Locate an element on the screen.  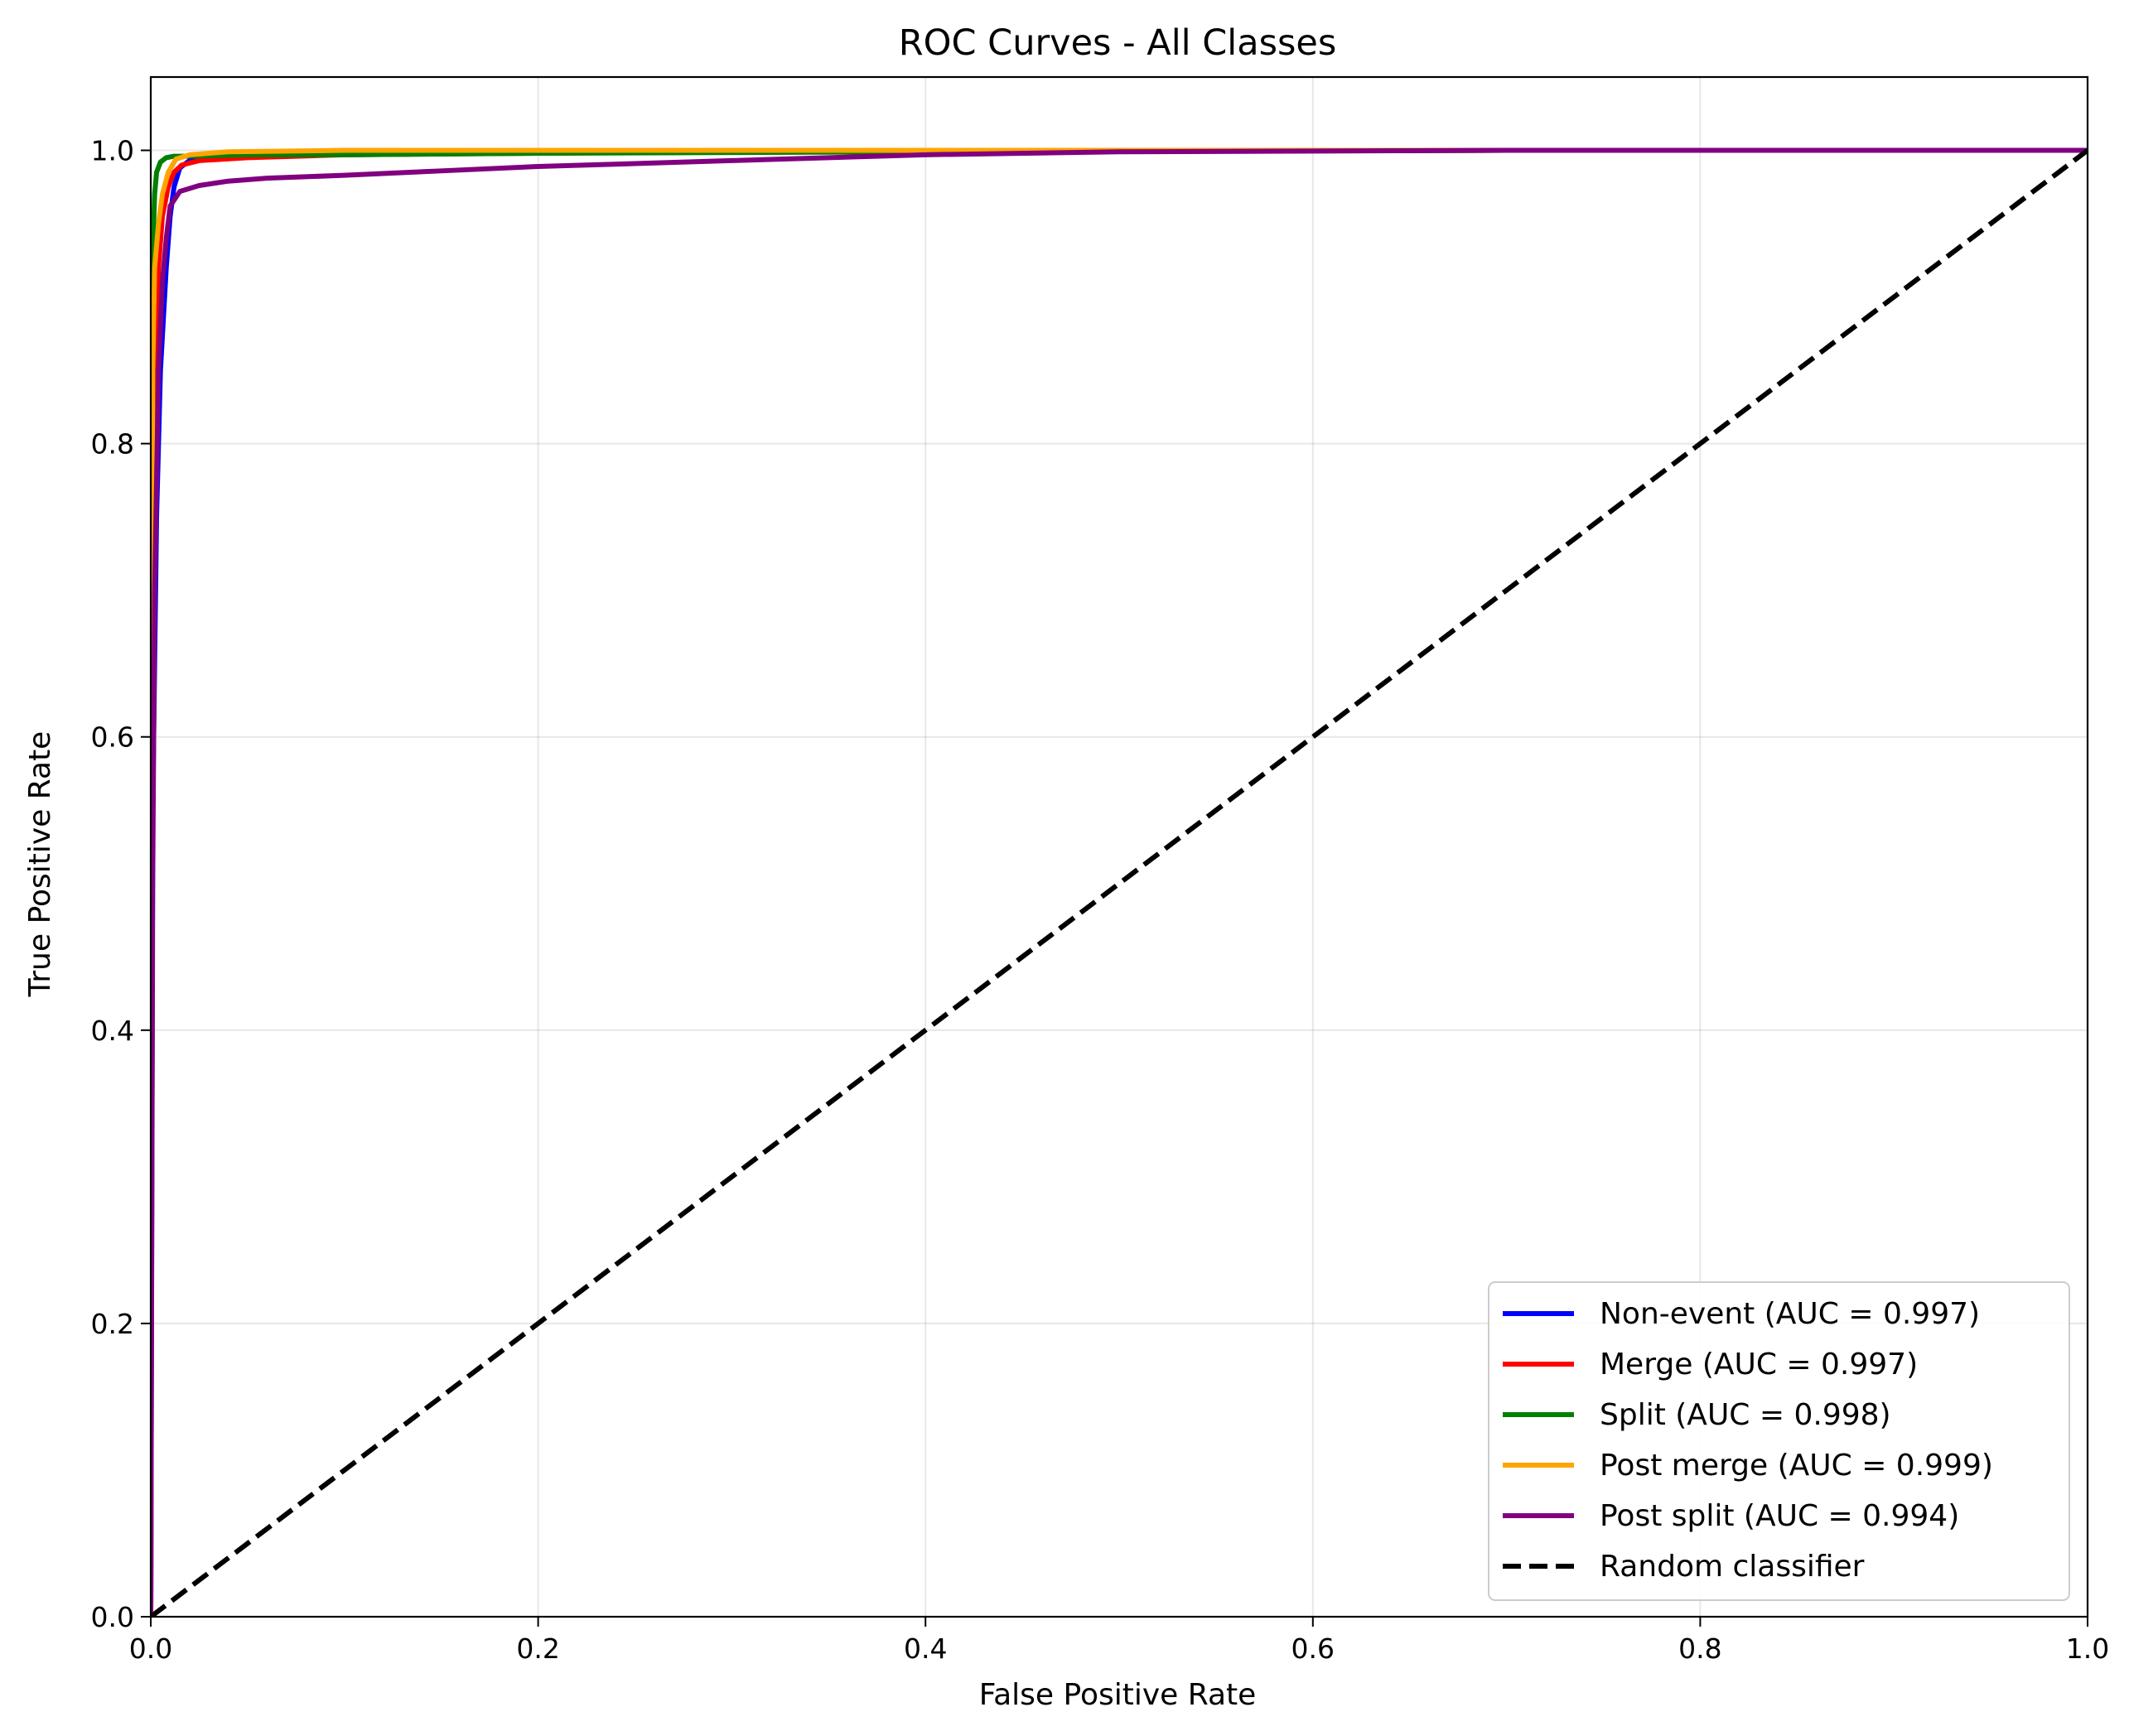
y-tick-label: 1.0 is located at coordinates (113, 151).